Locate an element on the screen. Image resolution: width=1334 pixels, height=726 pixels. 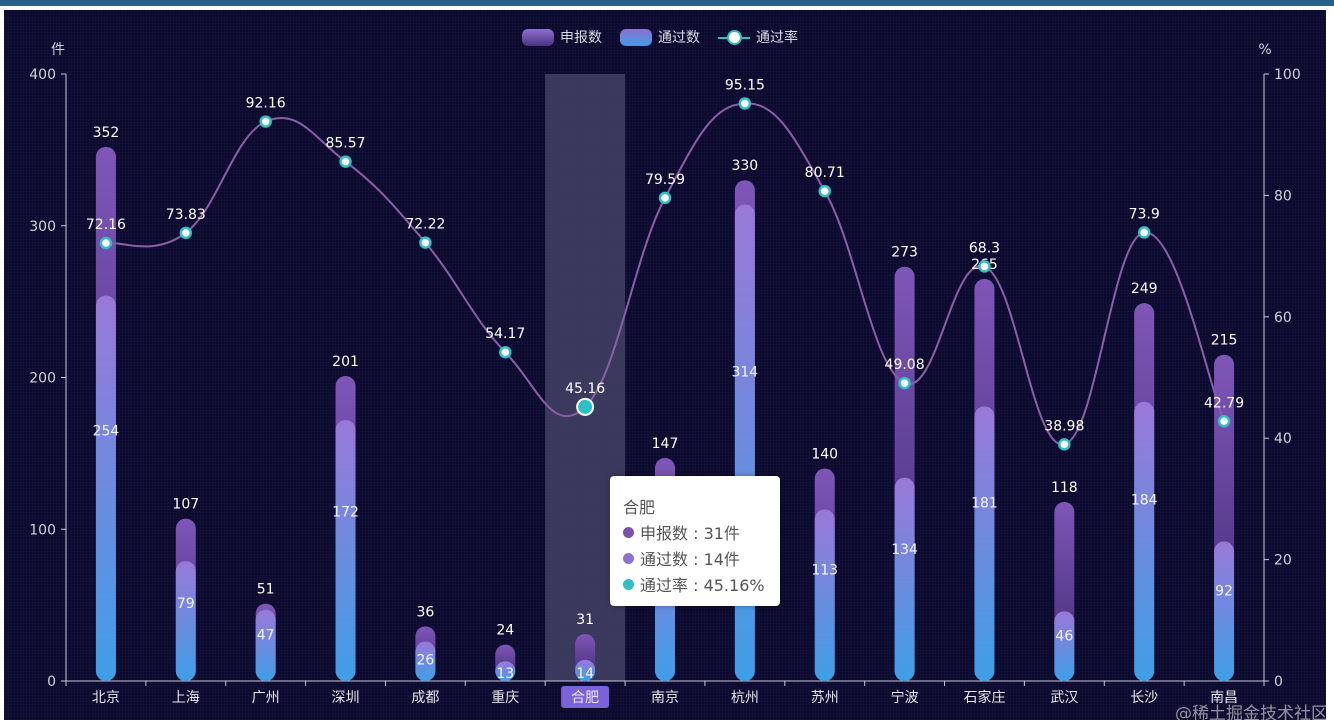
tooltip-row-rate: 通过率 : 45.16% is located at coordinates (694, 584).